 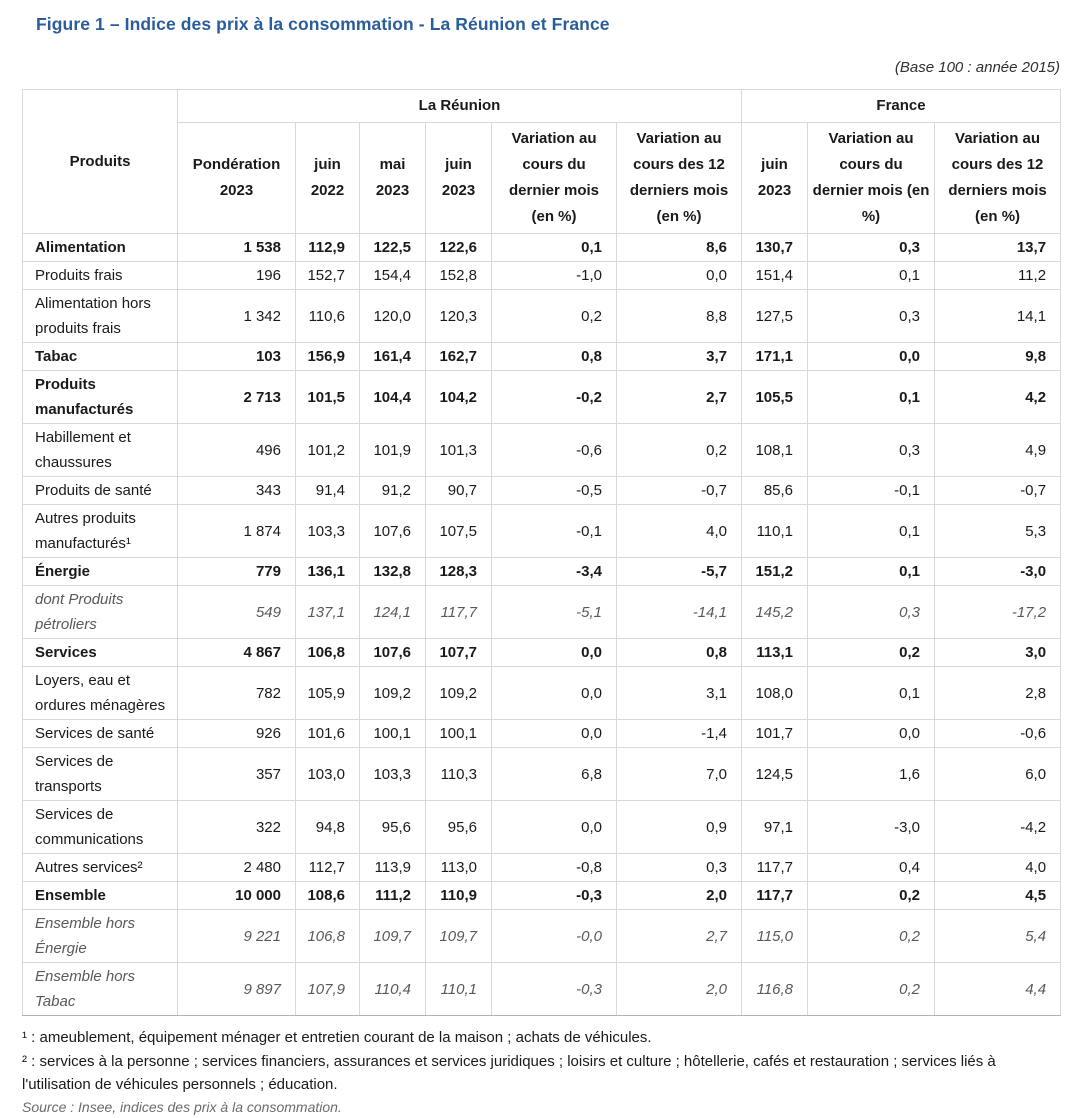 I want to click on value-cell: -0,7, so click(x=998, y=490).